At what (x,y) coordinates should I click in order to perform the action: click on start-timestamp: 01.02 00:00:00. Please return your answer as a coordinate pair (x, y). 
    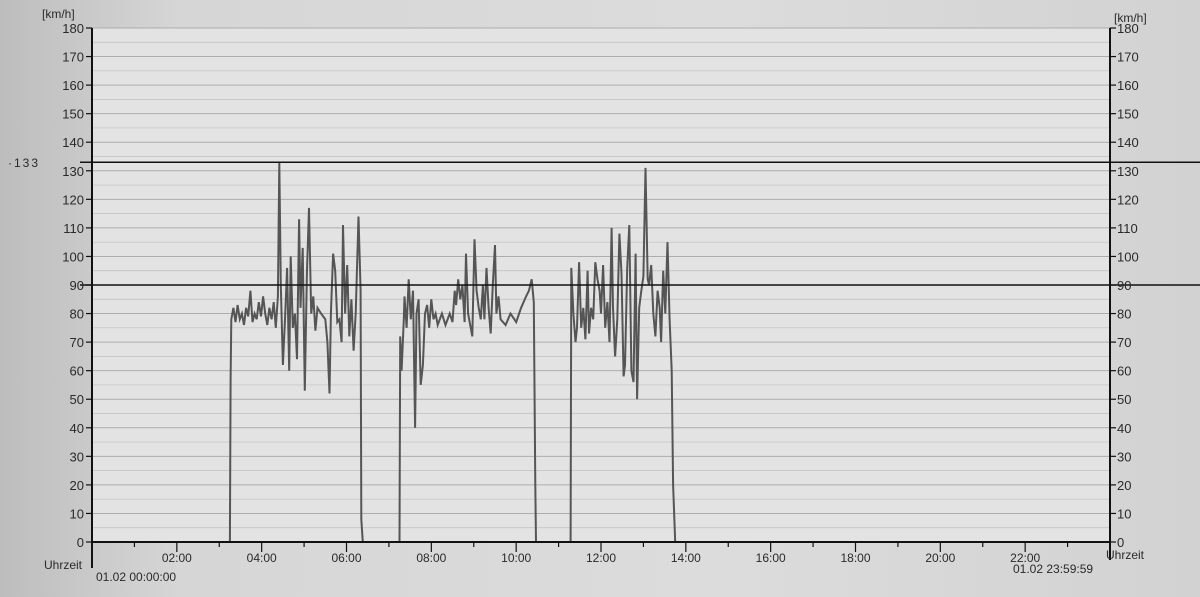
    Looking at the image, I should click on (136, 577).